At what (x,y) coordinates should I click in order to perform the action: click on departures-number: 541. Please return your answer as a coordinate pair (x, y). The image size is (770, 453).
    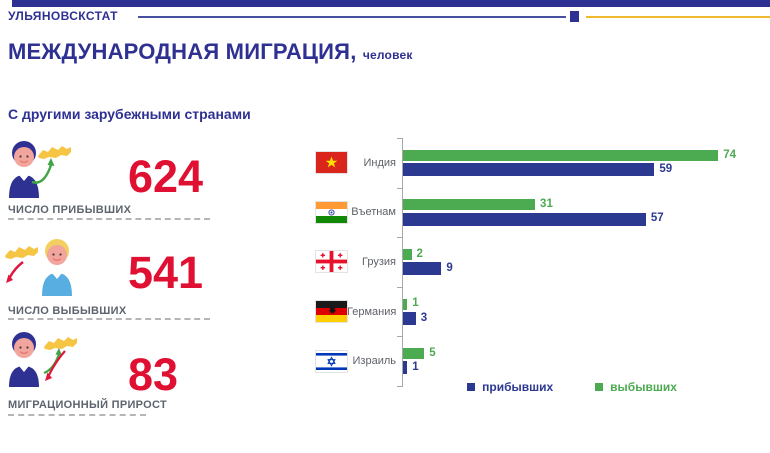
    Looking at the image, I should click on (166, 272).